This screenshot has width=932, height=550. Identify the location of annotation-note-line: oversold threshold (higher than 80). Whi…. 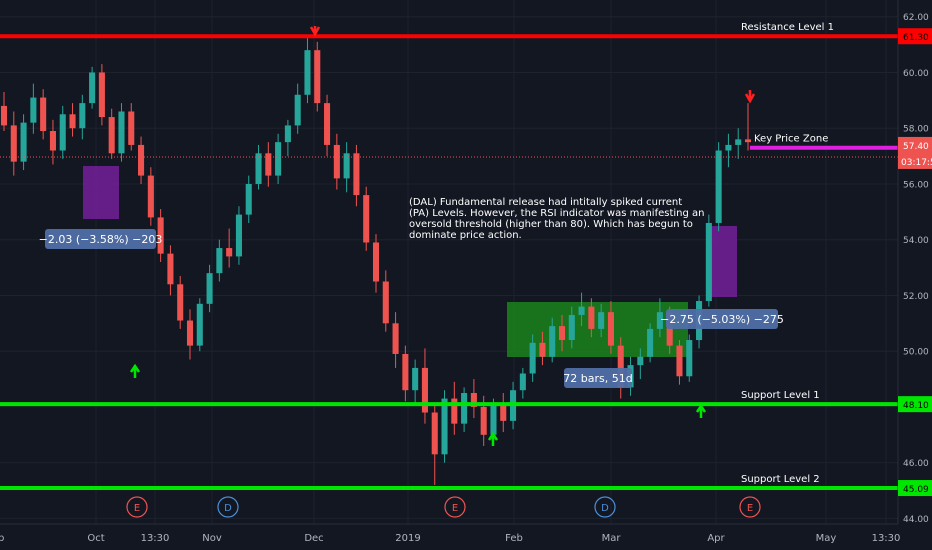
(551, 224).